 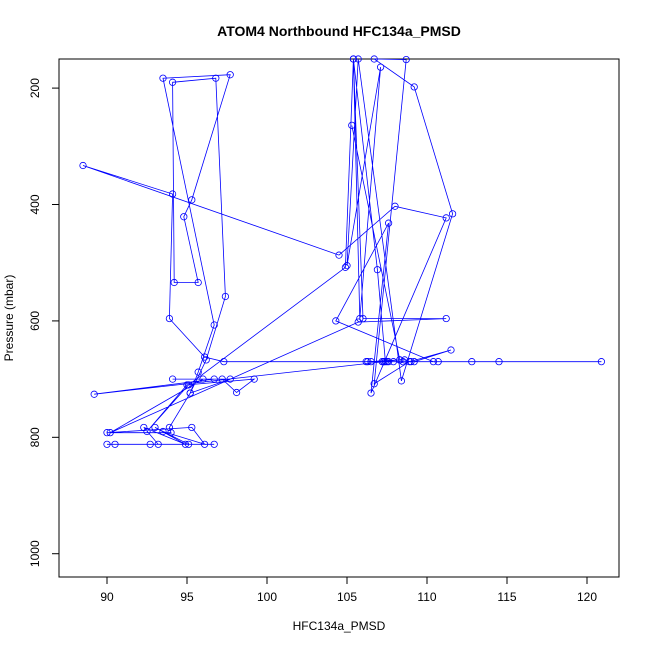 What do you see at coordinates (426, 597) in the screenshot?
I see `x-tick-label: 110` at bounding box center [426, 597].